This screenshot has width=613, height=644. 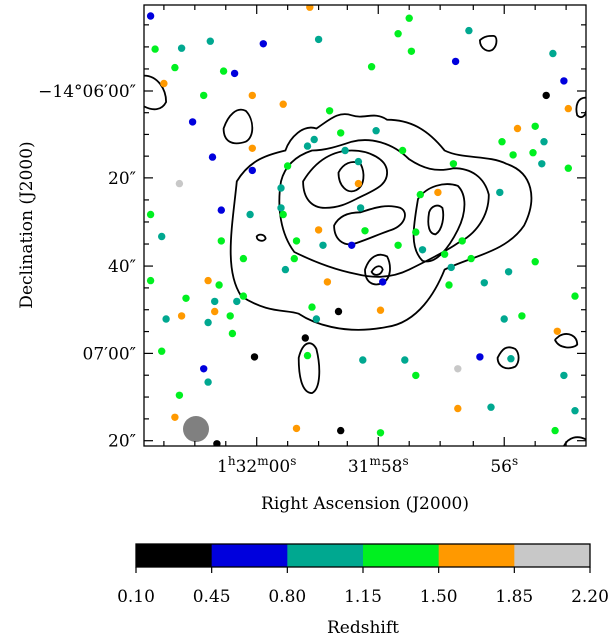 What do you see at coordinates (363, 628) in the screenshot?
I see `colorbar-label: Redshift` at bounding box center [363, 628].